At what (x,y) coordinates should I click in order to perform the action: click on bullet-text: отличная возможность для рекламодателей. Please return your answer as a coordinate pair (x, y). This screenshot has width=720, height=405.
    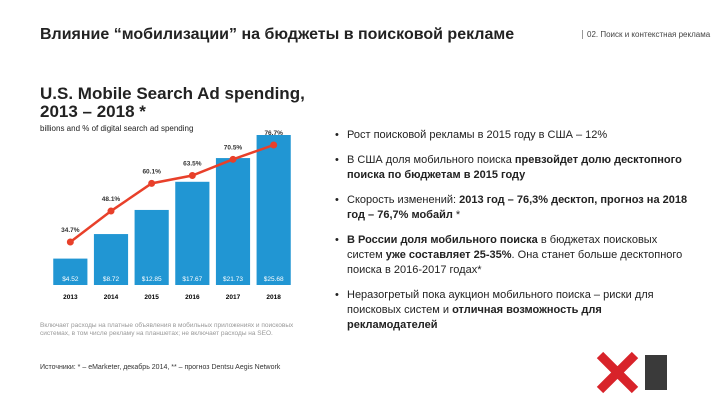
    Looking at the image, I should click on (474, 317).